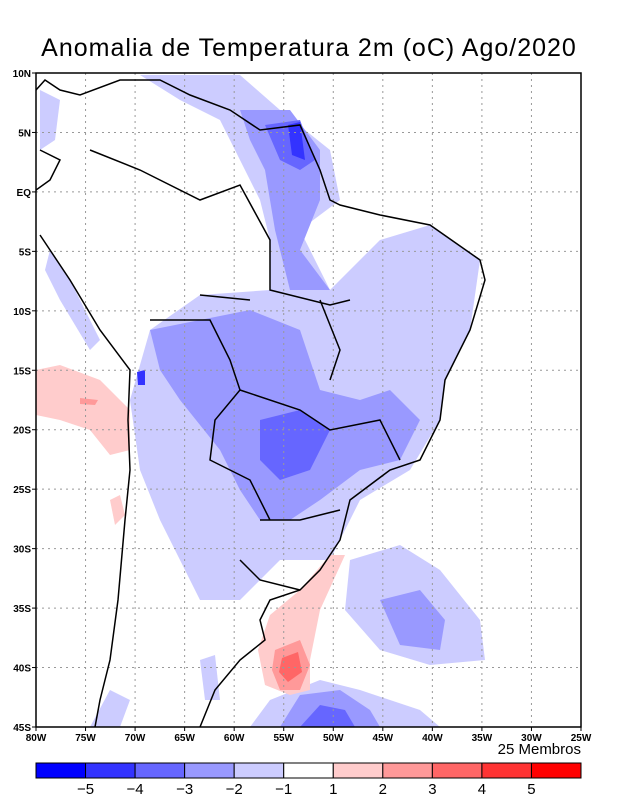  I want to click on lat-label: 5N, so click(24, 133).